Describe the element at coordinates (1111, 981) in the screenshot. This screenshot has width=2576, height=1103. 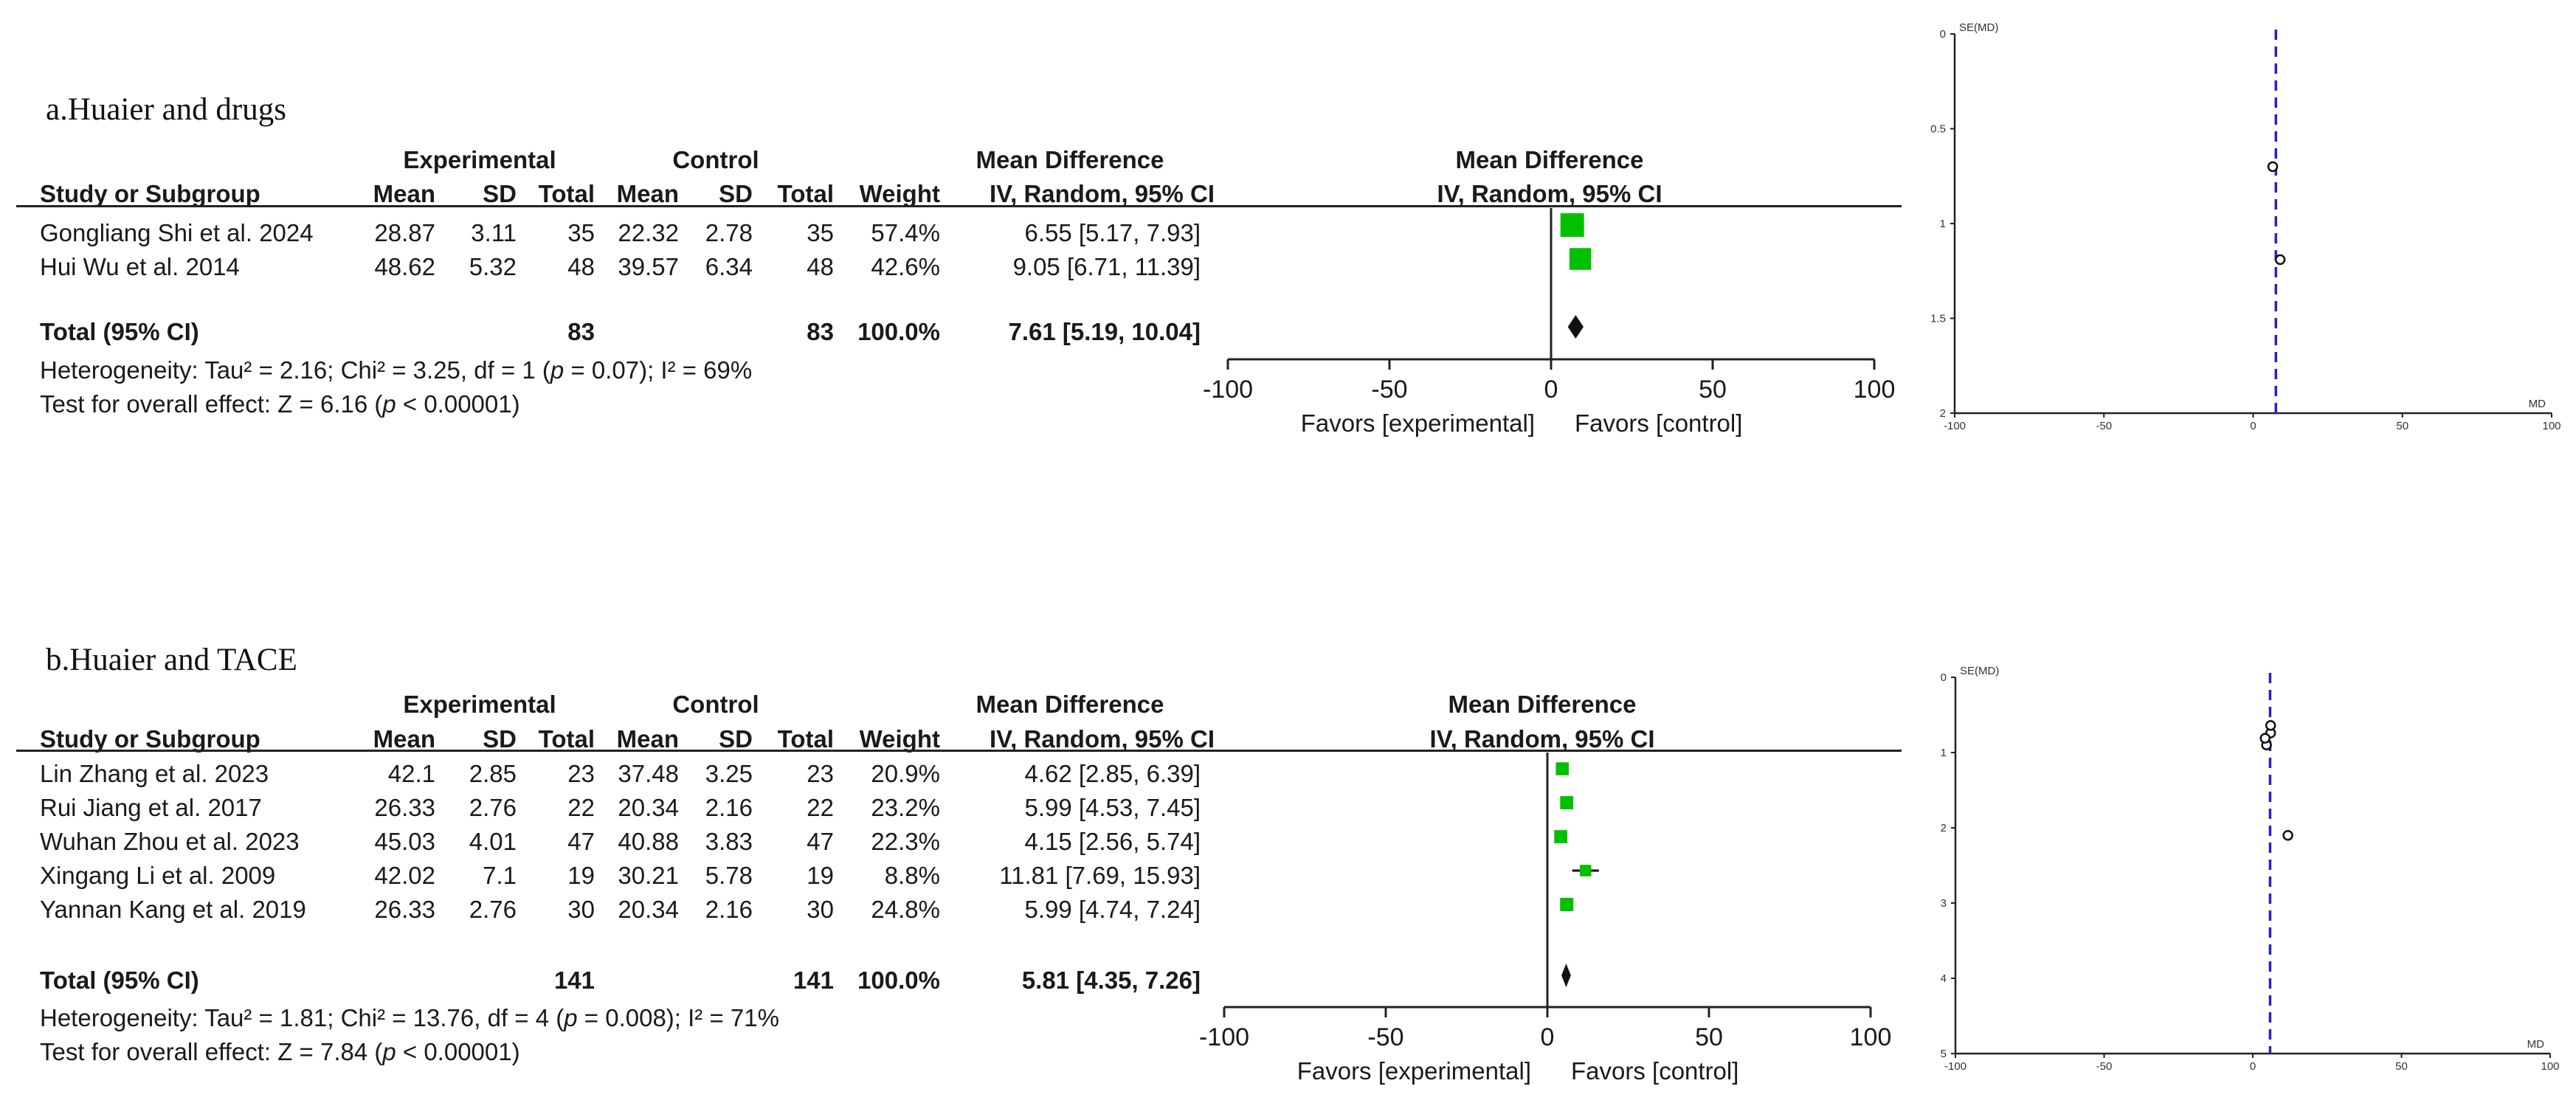
I see `total-ci: 5.81 [4.35, 7.26]` at that location.